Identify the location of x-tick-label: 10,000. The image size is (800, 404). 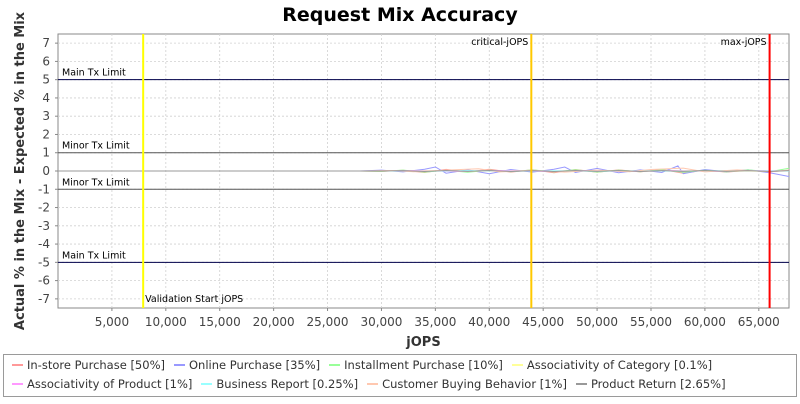
(166, 322).